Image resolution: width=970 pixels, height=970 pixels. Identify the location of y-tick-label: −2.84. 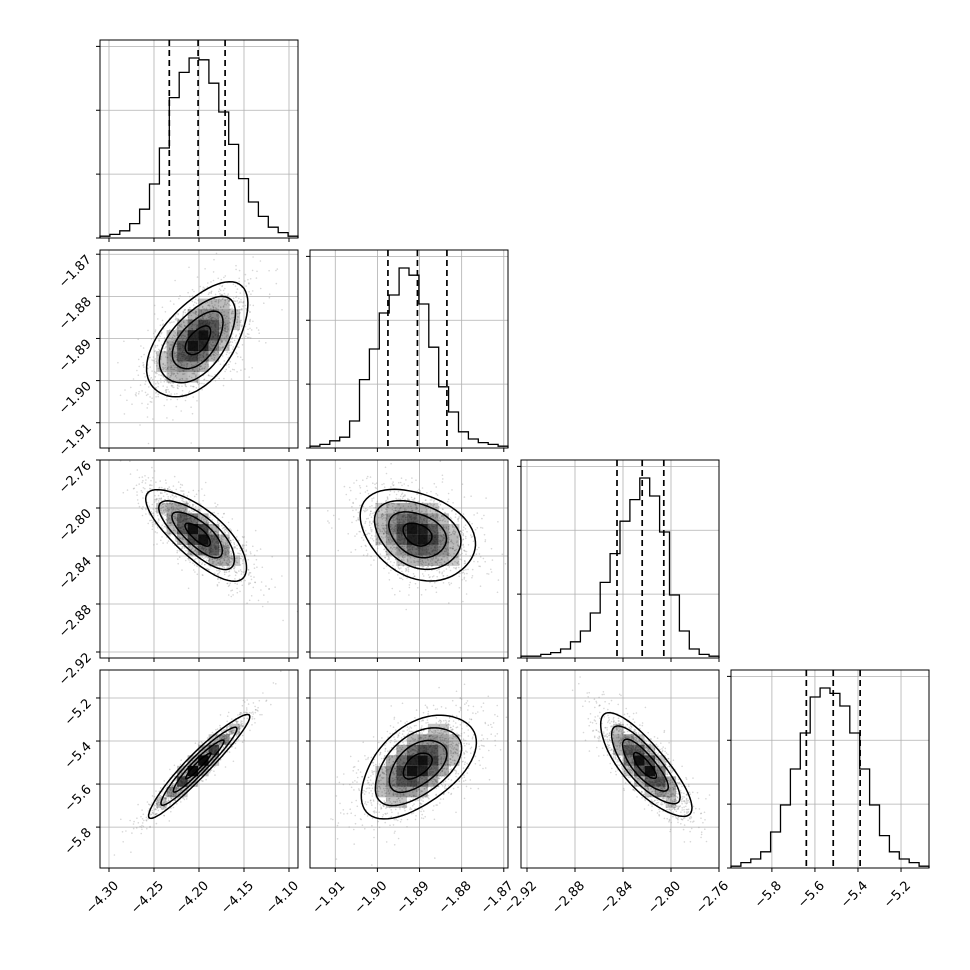
(75, 573).